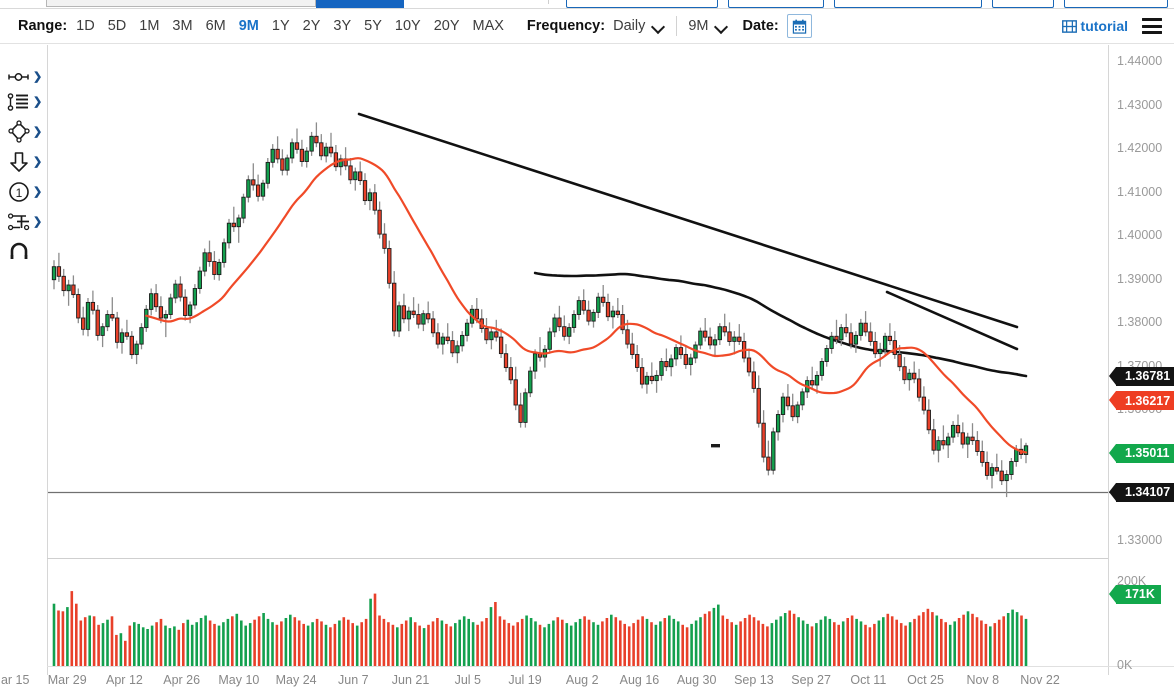 This screenshot has height=694, width=1174. What do you see at coordinates (698, 26) in the screenshot?
I see `span-value: 9M` at bounding box center [698, 26].